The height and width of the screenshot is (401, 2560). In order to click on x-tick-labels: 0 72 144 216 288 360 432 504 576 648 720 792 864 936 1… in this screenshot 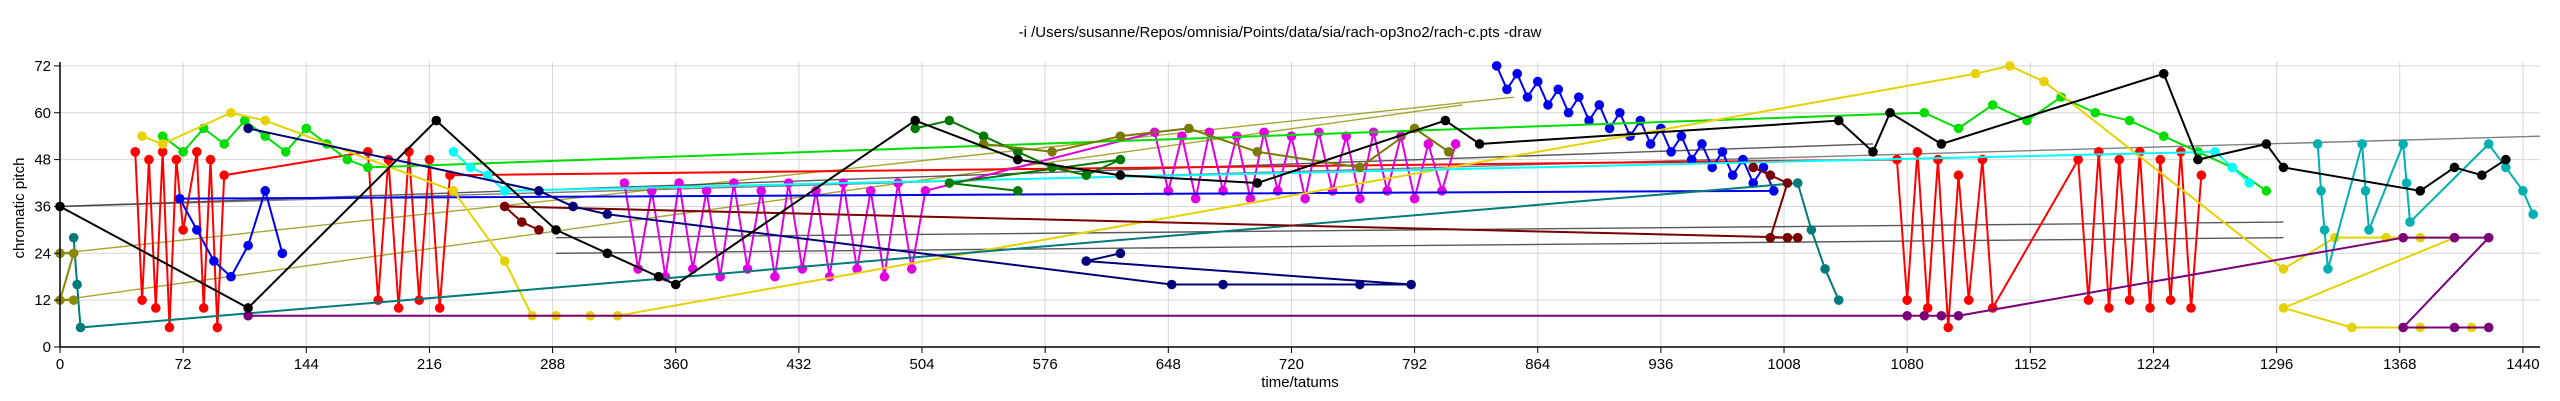, I will do `click(1298, 364)`.